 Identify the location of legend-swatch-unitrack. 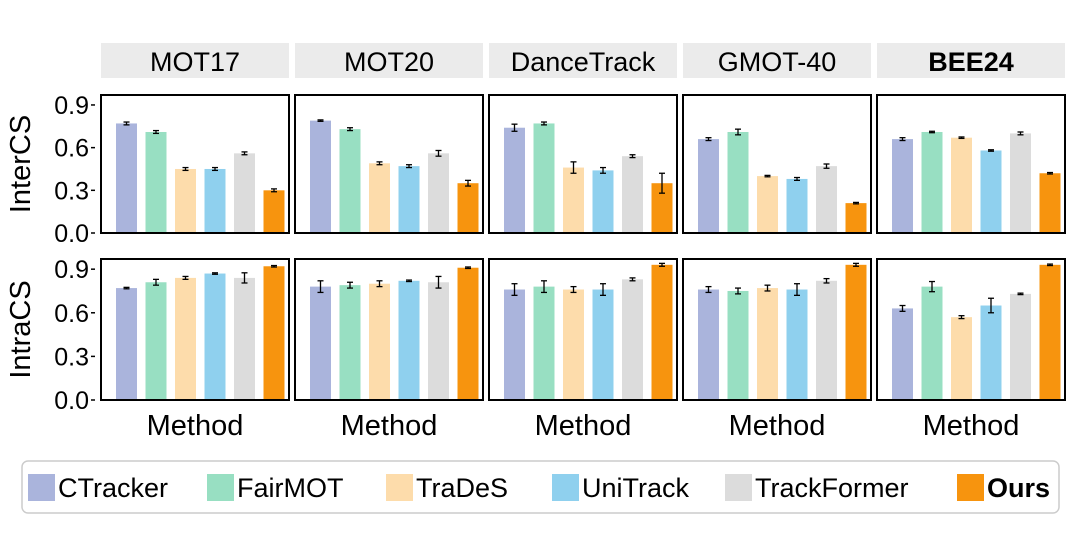
(565, 487).